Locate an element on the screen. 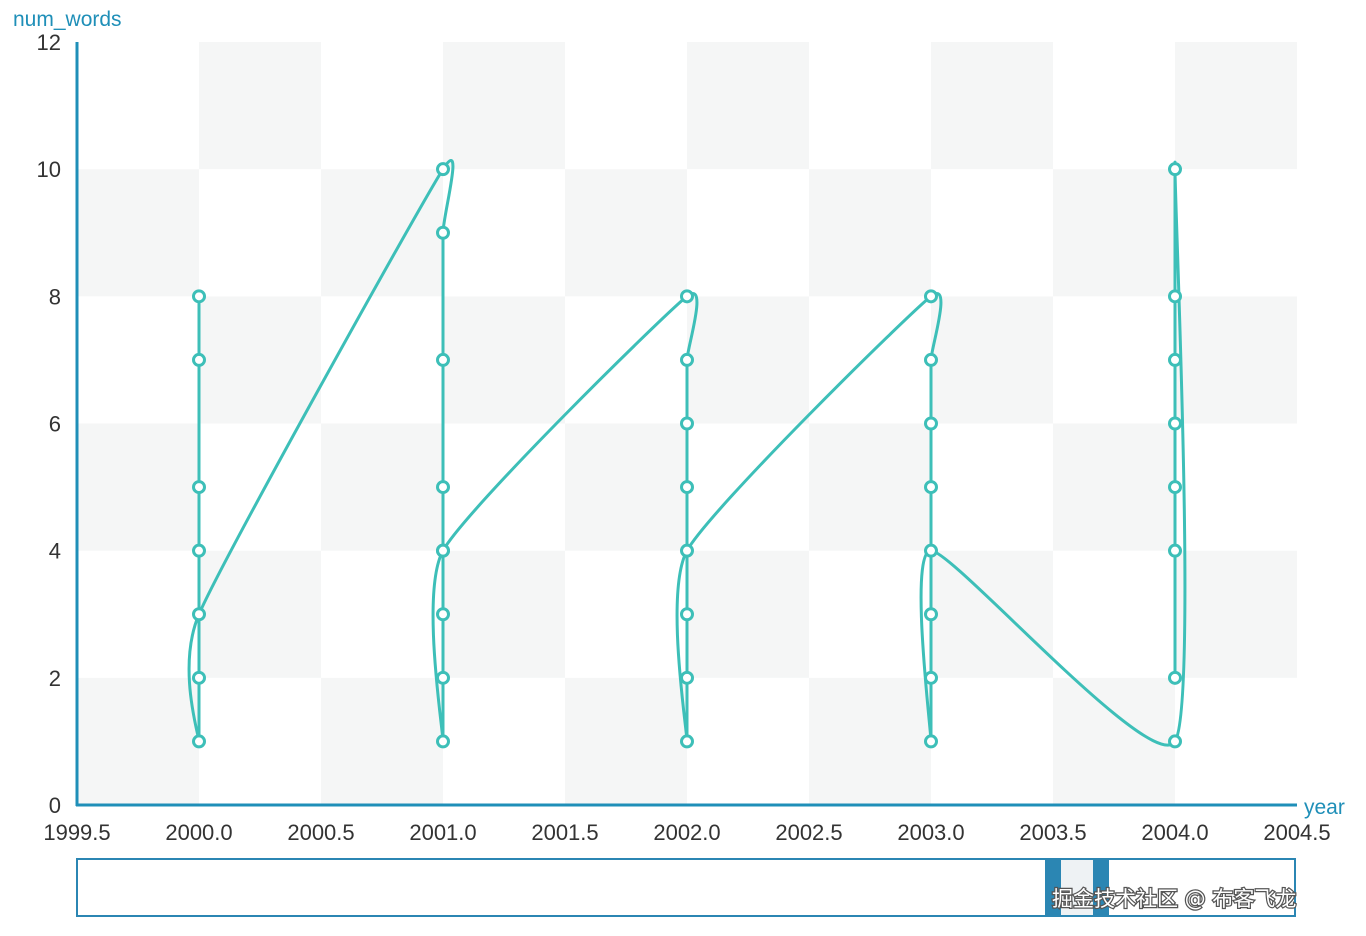 The height and width of the screenshot is (936, 1366). y-tick-label: 8 is located at coordinates (55, 296).